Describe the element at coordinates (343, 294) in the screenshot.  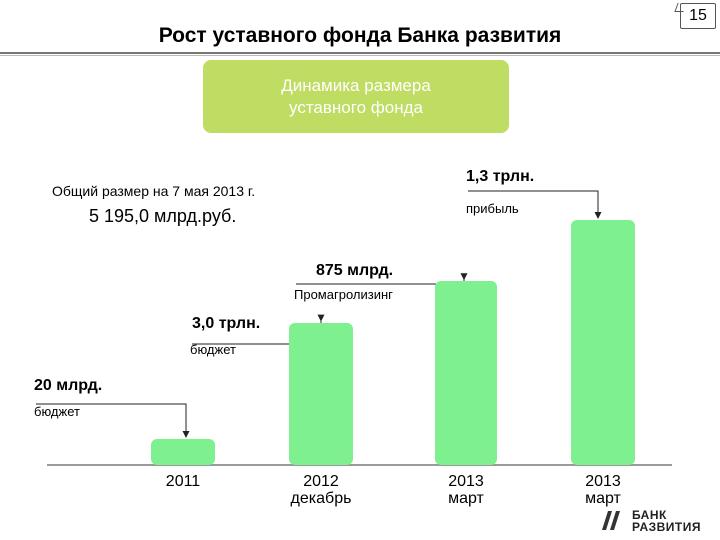
I see `annotation-note-3: Промагролизинг` at that location.